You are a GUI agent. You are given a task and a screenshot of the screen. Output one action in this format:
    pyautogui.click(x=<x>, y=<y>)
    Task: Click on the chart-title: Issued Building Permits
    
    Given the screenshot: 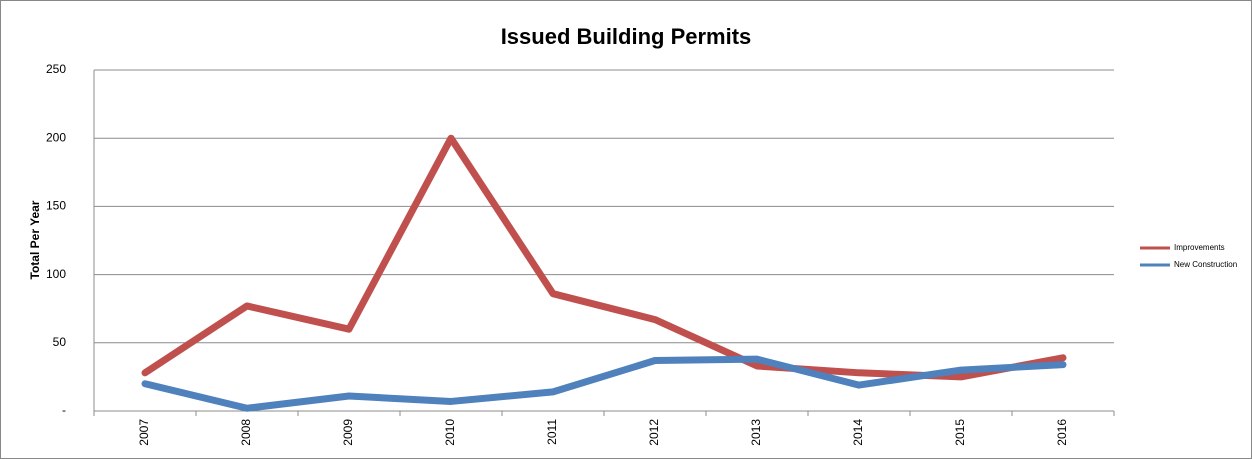 What is the action you would take?
    pyautogui.click(x=626, y=36)
    